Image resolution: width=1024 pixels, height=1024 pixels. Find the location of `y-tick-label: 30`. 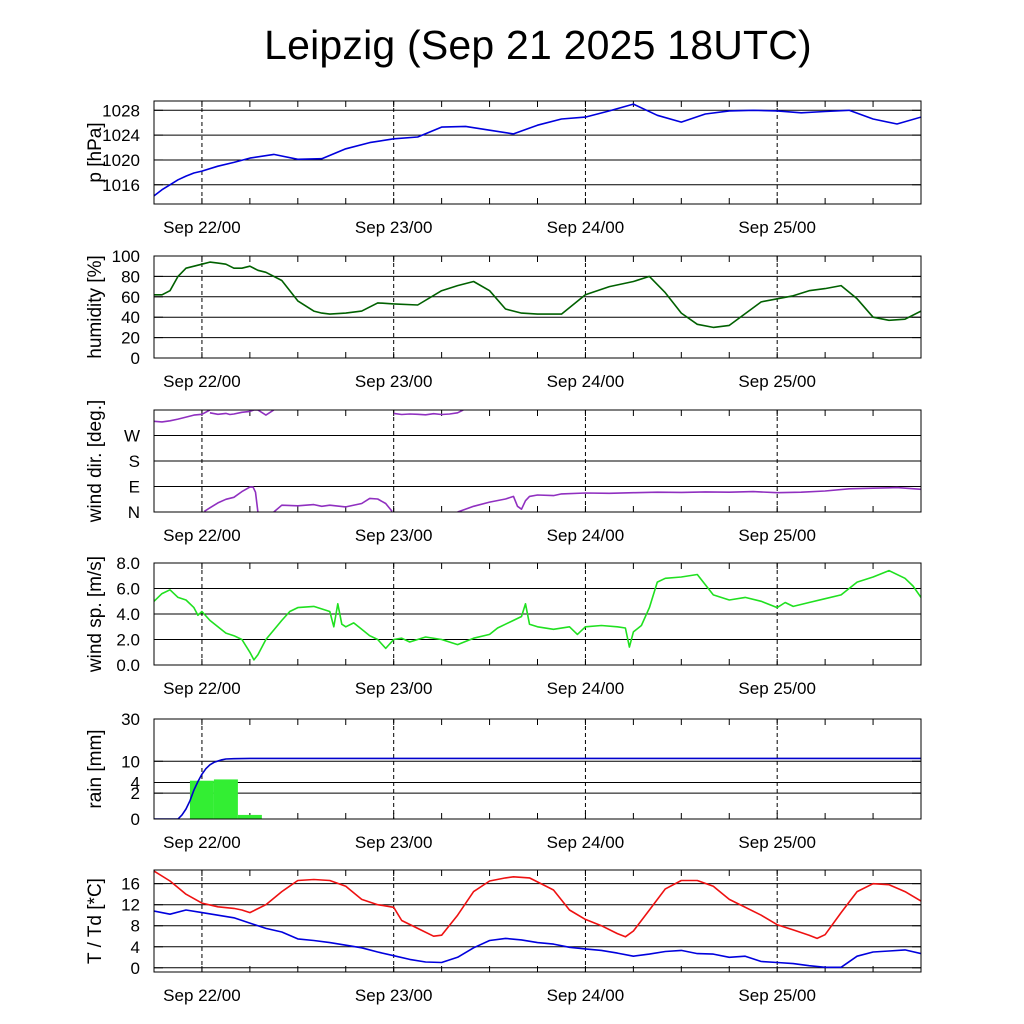

y-tick-label: 30 is located at coordinates (130, 719).